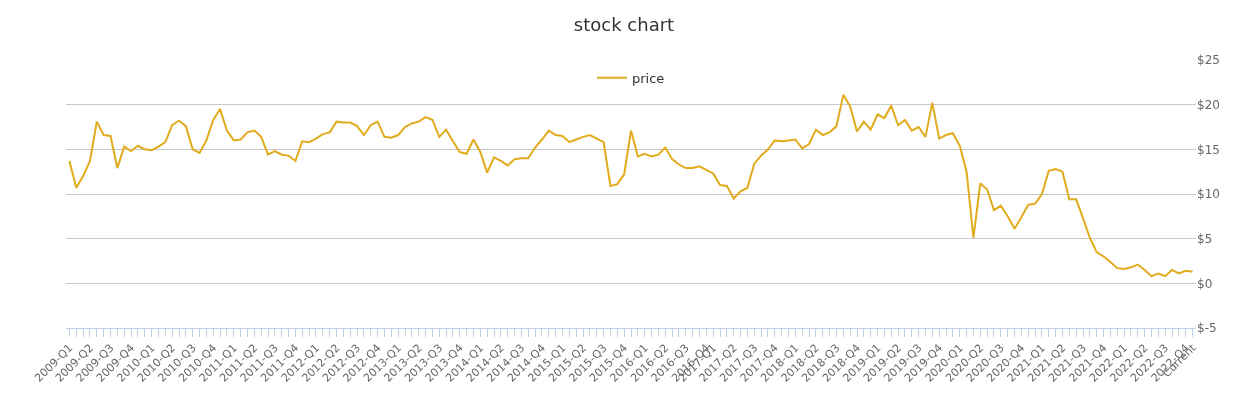 This screenshot has height=403, width=1248. Describe the element at coordinates (1208, 194) in the screenshot. I see `y-tick-label: $10` at that location.